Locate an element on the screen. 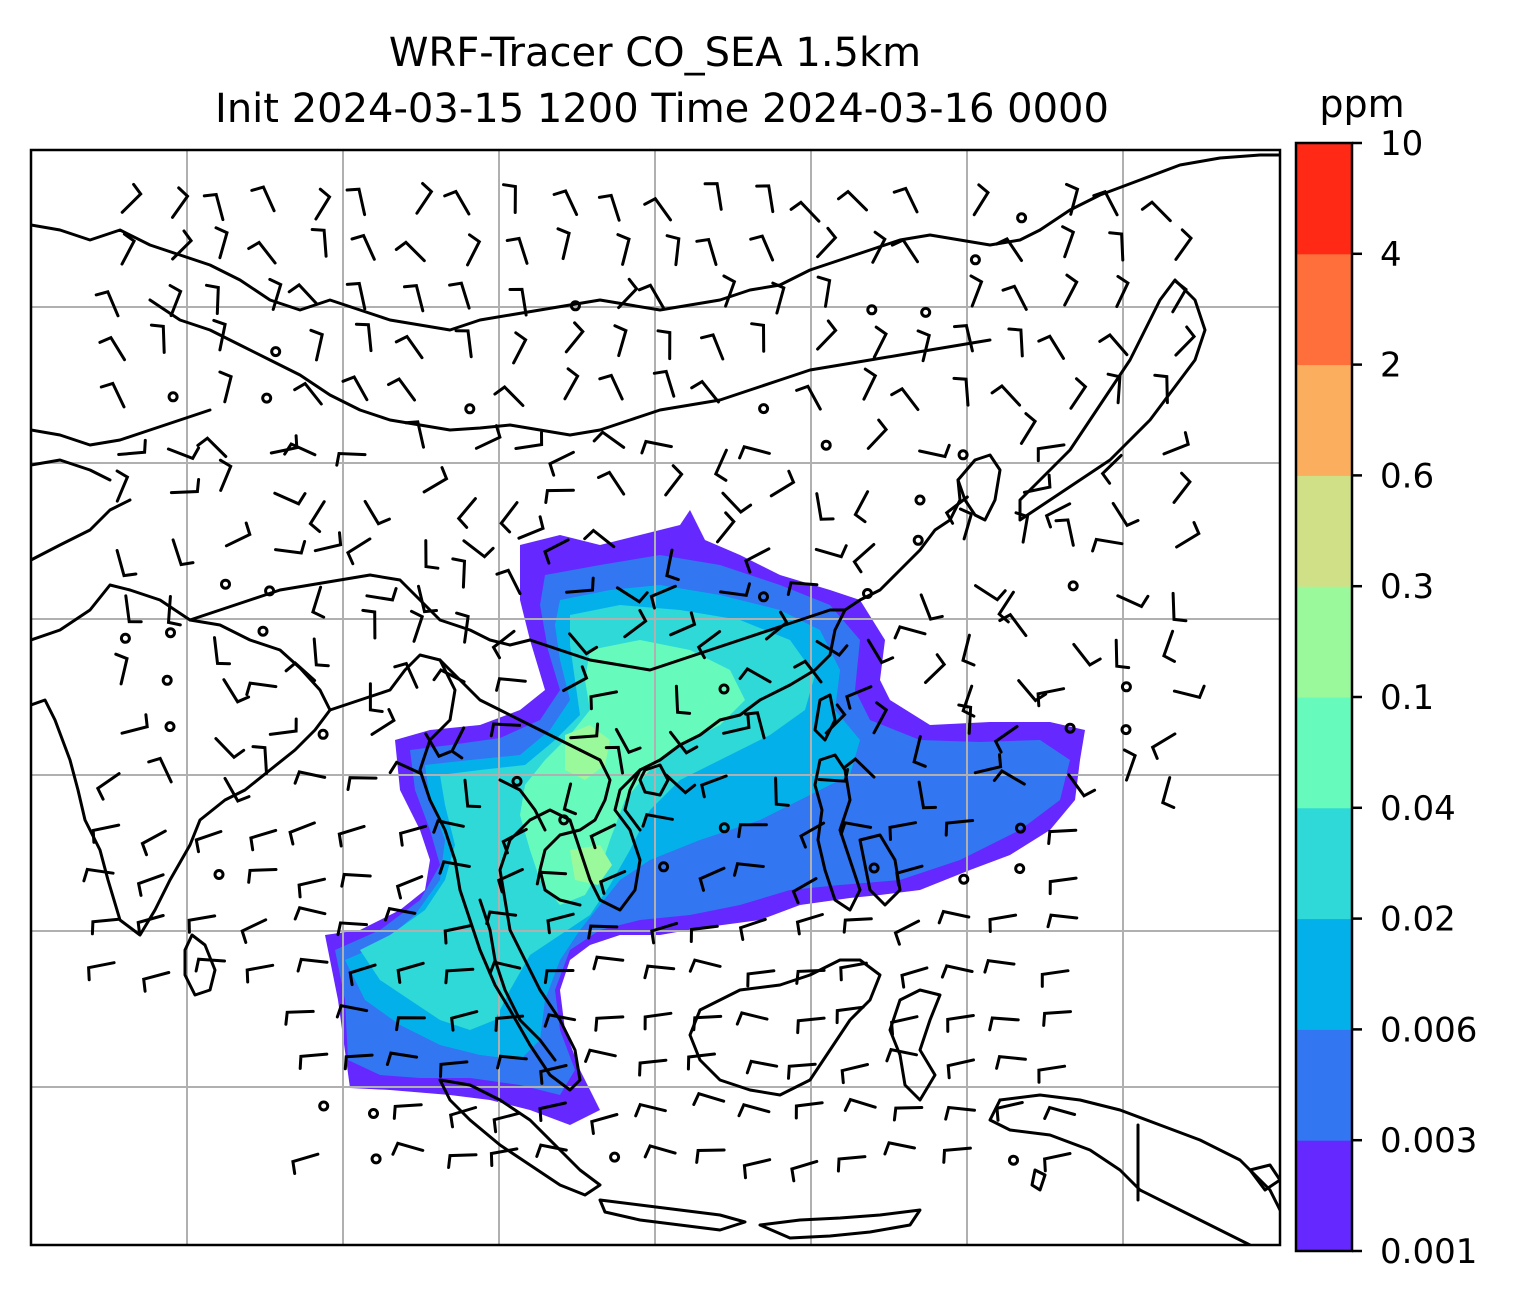 Image resolution: width=1528 pixels, height=1306 pixels. colorbar-tick-label: 0.001 is located at coordinates (1428, 1252).